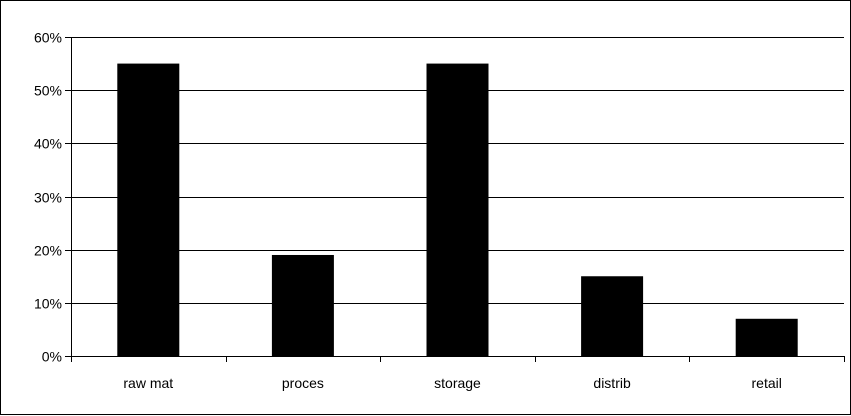  What do you see at coordinates (148, 209) in the screenshot?
I see `bar-raw-mat` at bounding box center [148, 209].